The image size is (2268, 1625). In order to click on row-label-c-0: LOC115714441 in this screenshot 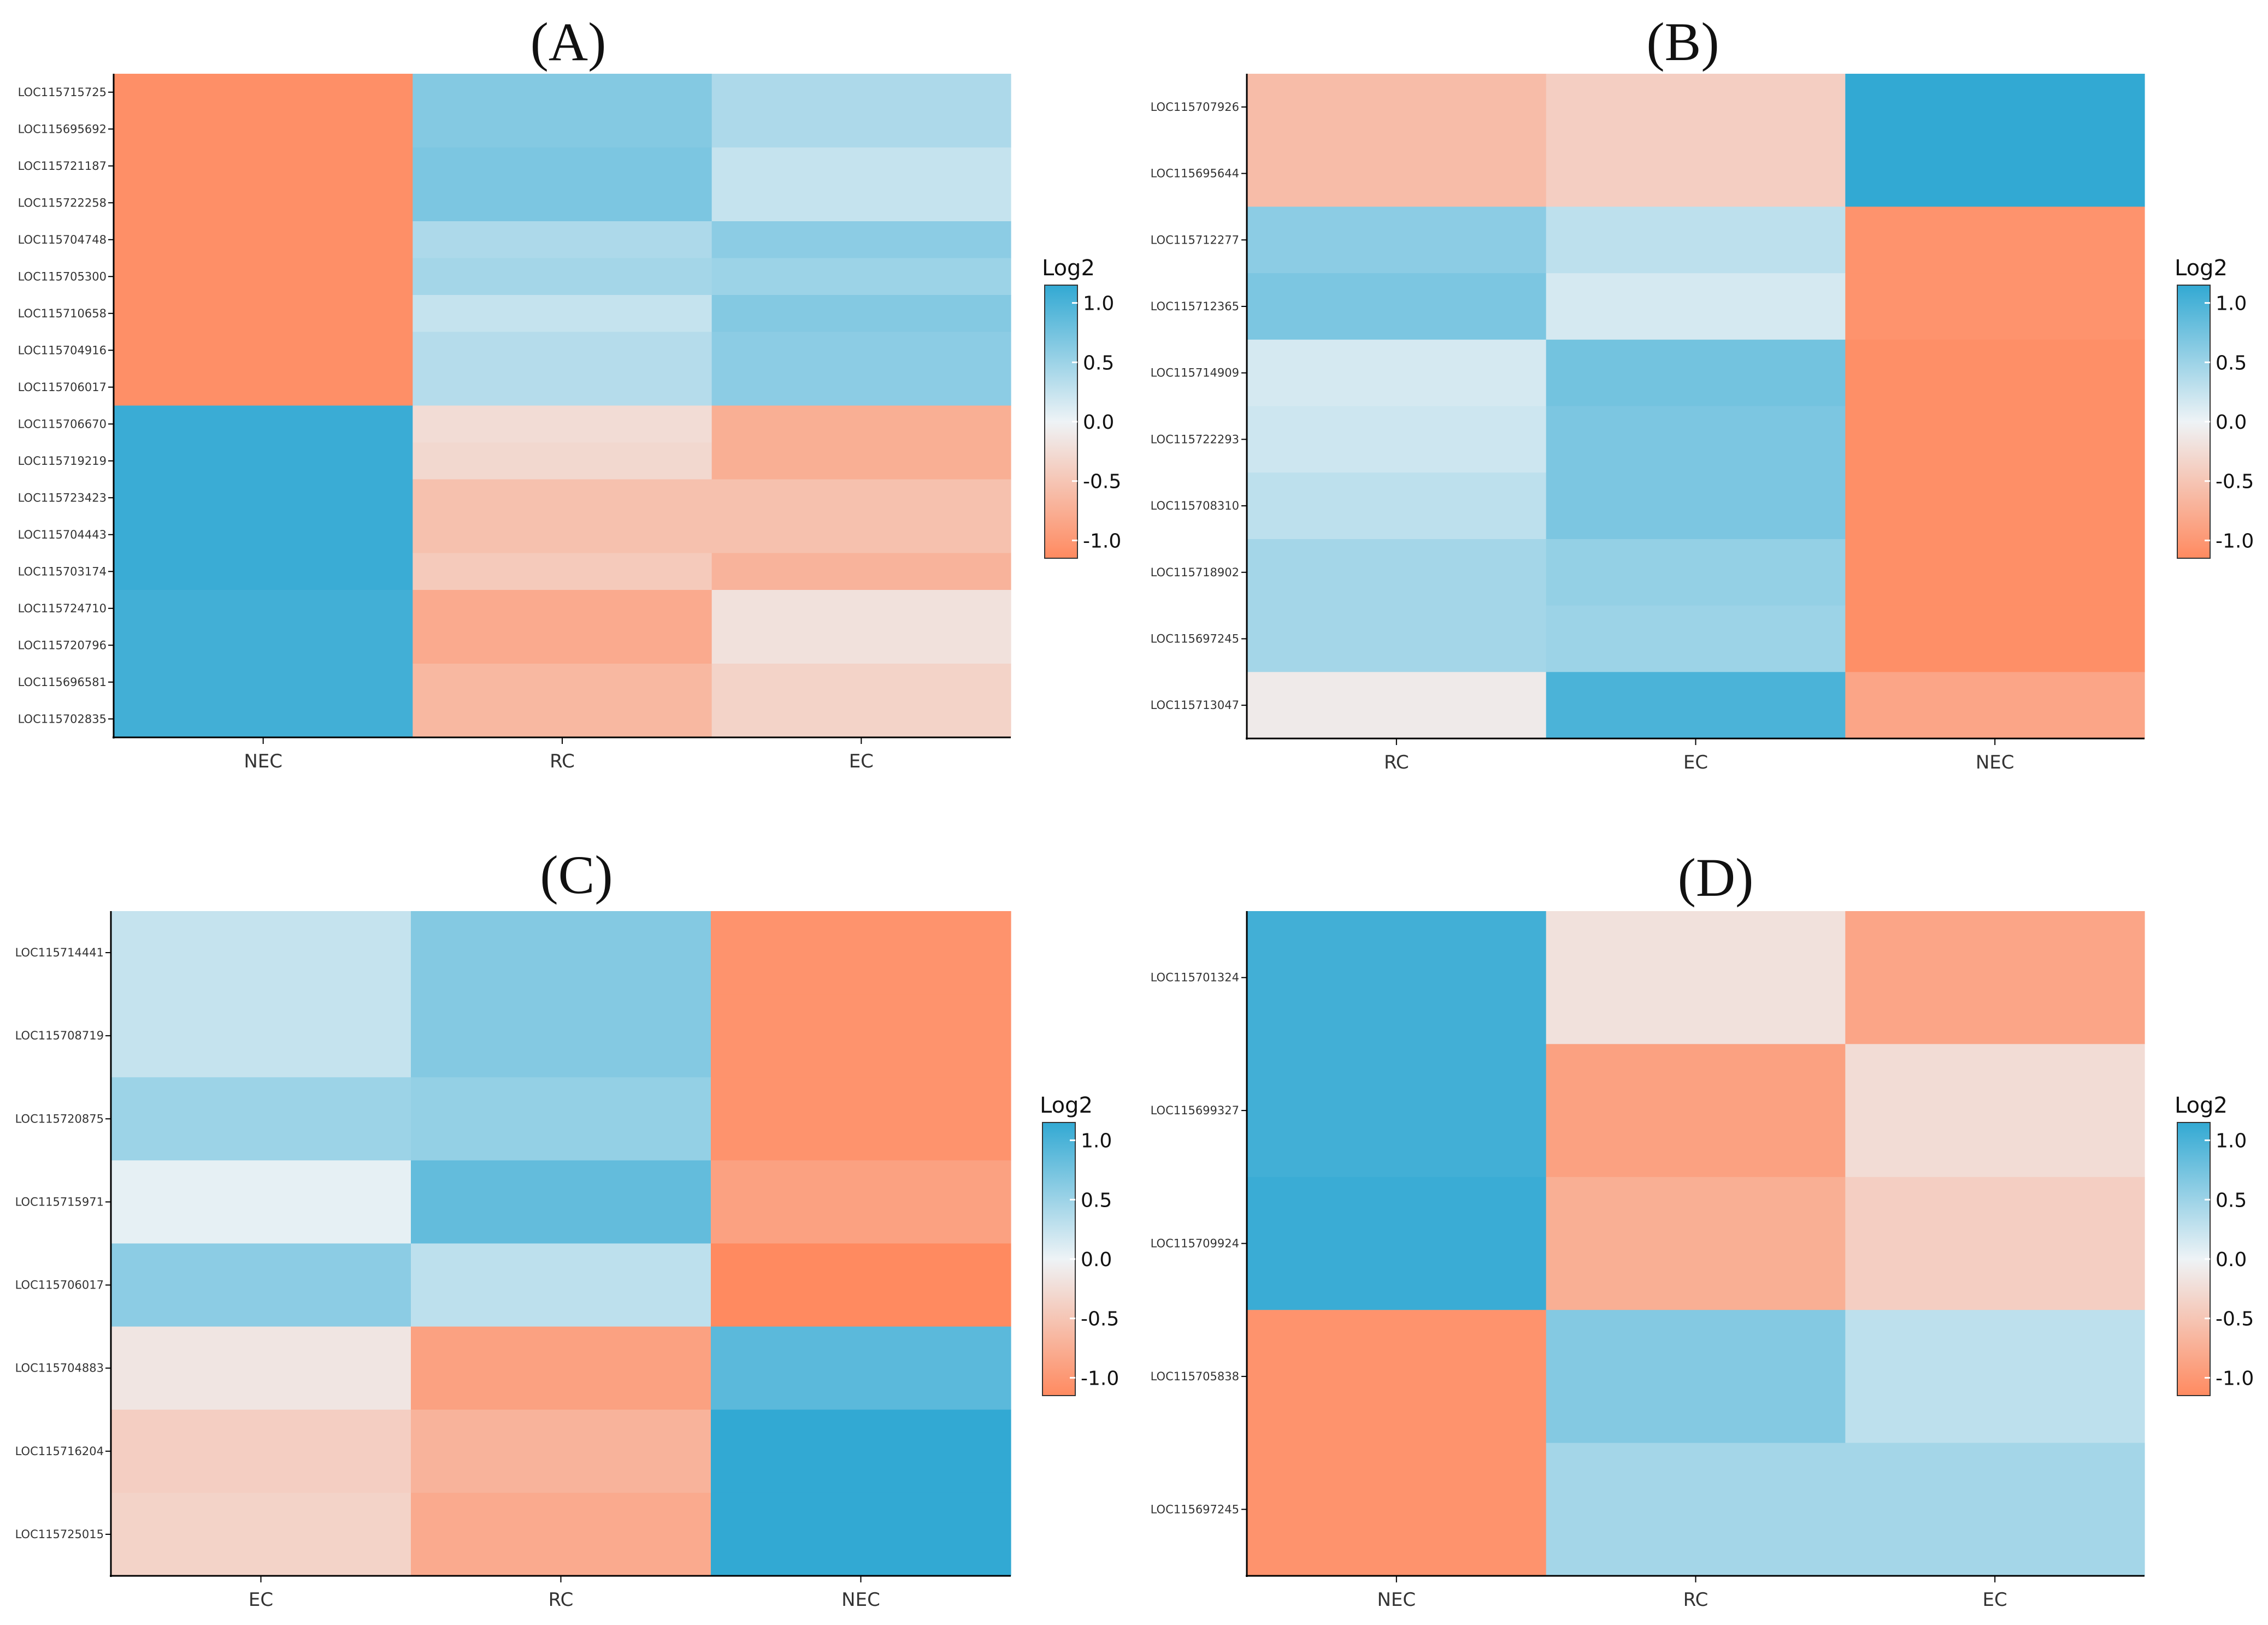, I will do `click(59, 952)`.